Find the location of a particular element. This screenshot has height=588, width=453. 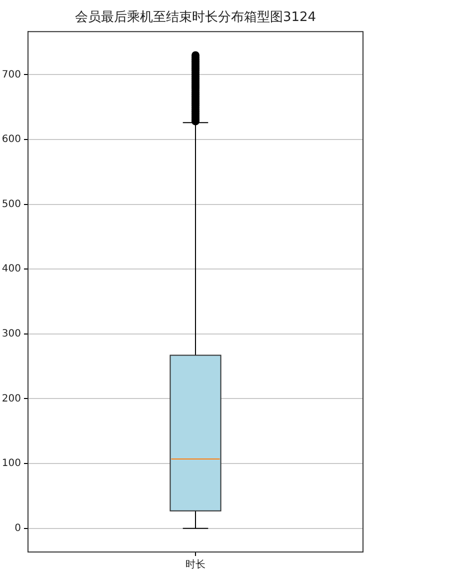

y-tick-label: 0 is located at coordinates (17, 528).